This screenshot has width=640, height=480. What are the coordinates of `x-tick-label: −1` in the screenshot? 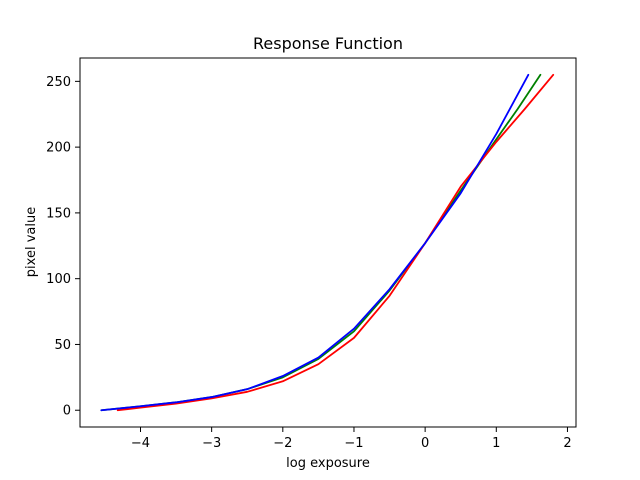 It's located at (353, 443).